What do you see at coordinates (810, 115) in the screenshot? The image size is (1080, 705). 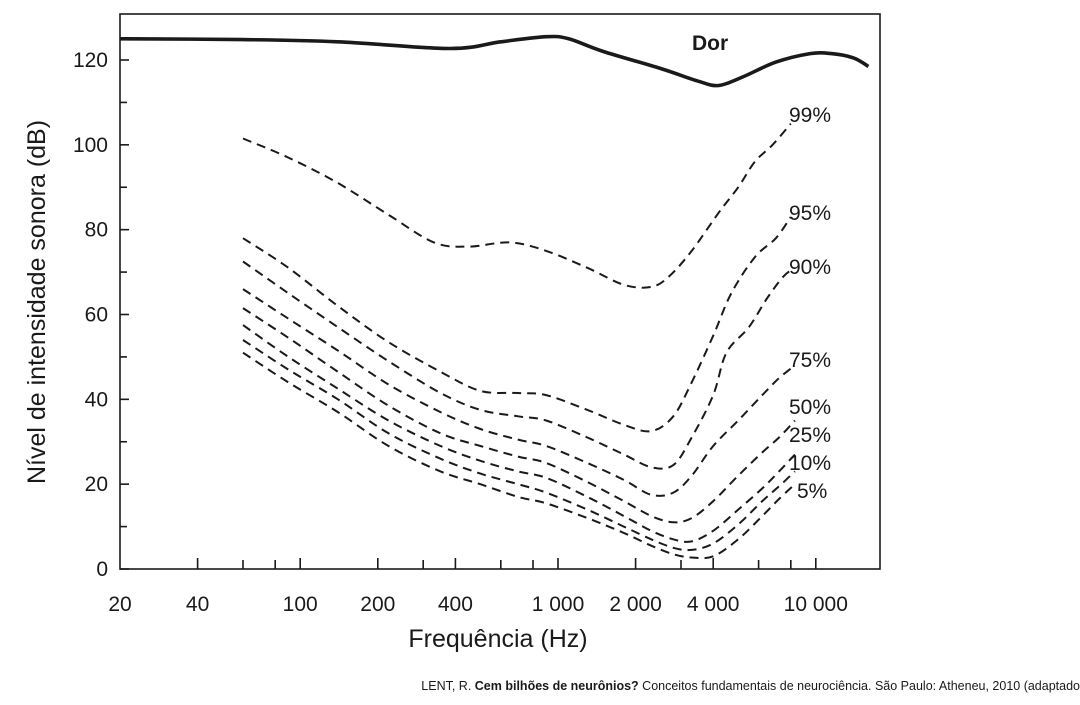 I see `curve-label-99pct: 99%` at bounding box center [810, 115].